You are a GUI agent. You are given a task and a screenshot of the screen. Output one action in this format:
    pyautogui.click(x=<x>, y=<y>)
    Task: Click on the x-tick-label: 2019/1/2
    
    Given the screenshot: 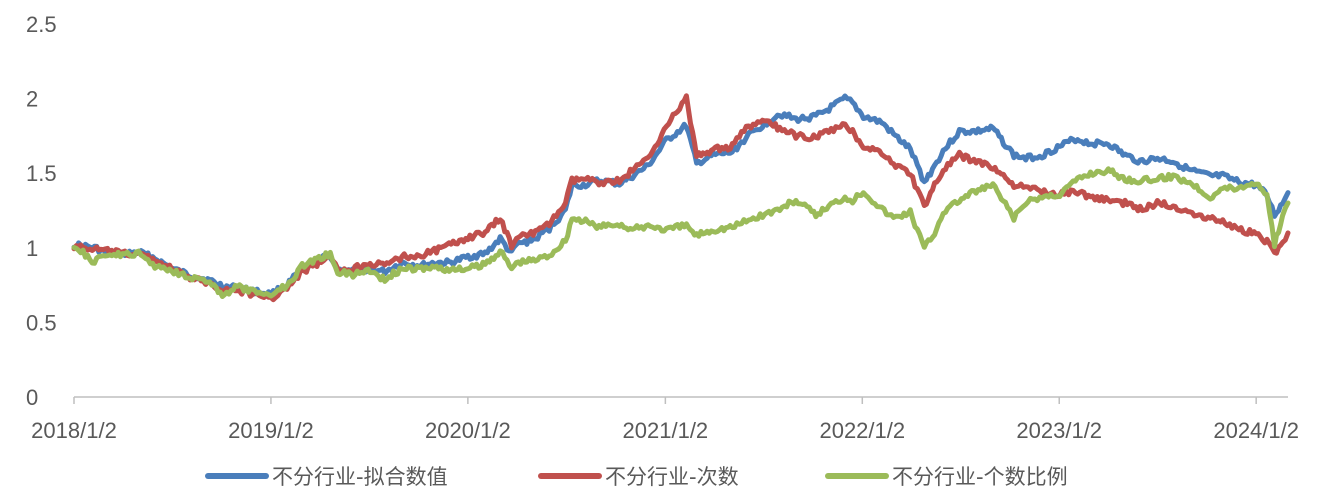 What is the action you would take?
    pyautogui.click(x=271, y=430)
    